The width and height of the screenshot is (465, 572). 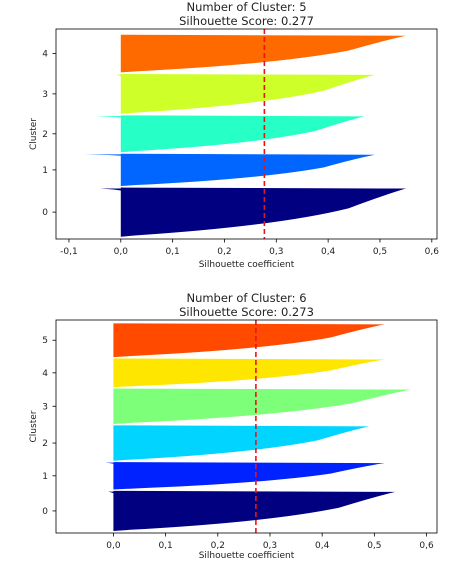 I want to click on chart-subtitle: Silhouette Score: 0.273, so click(x=246, y=312).